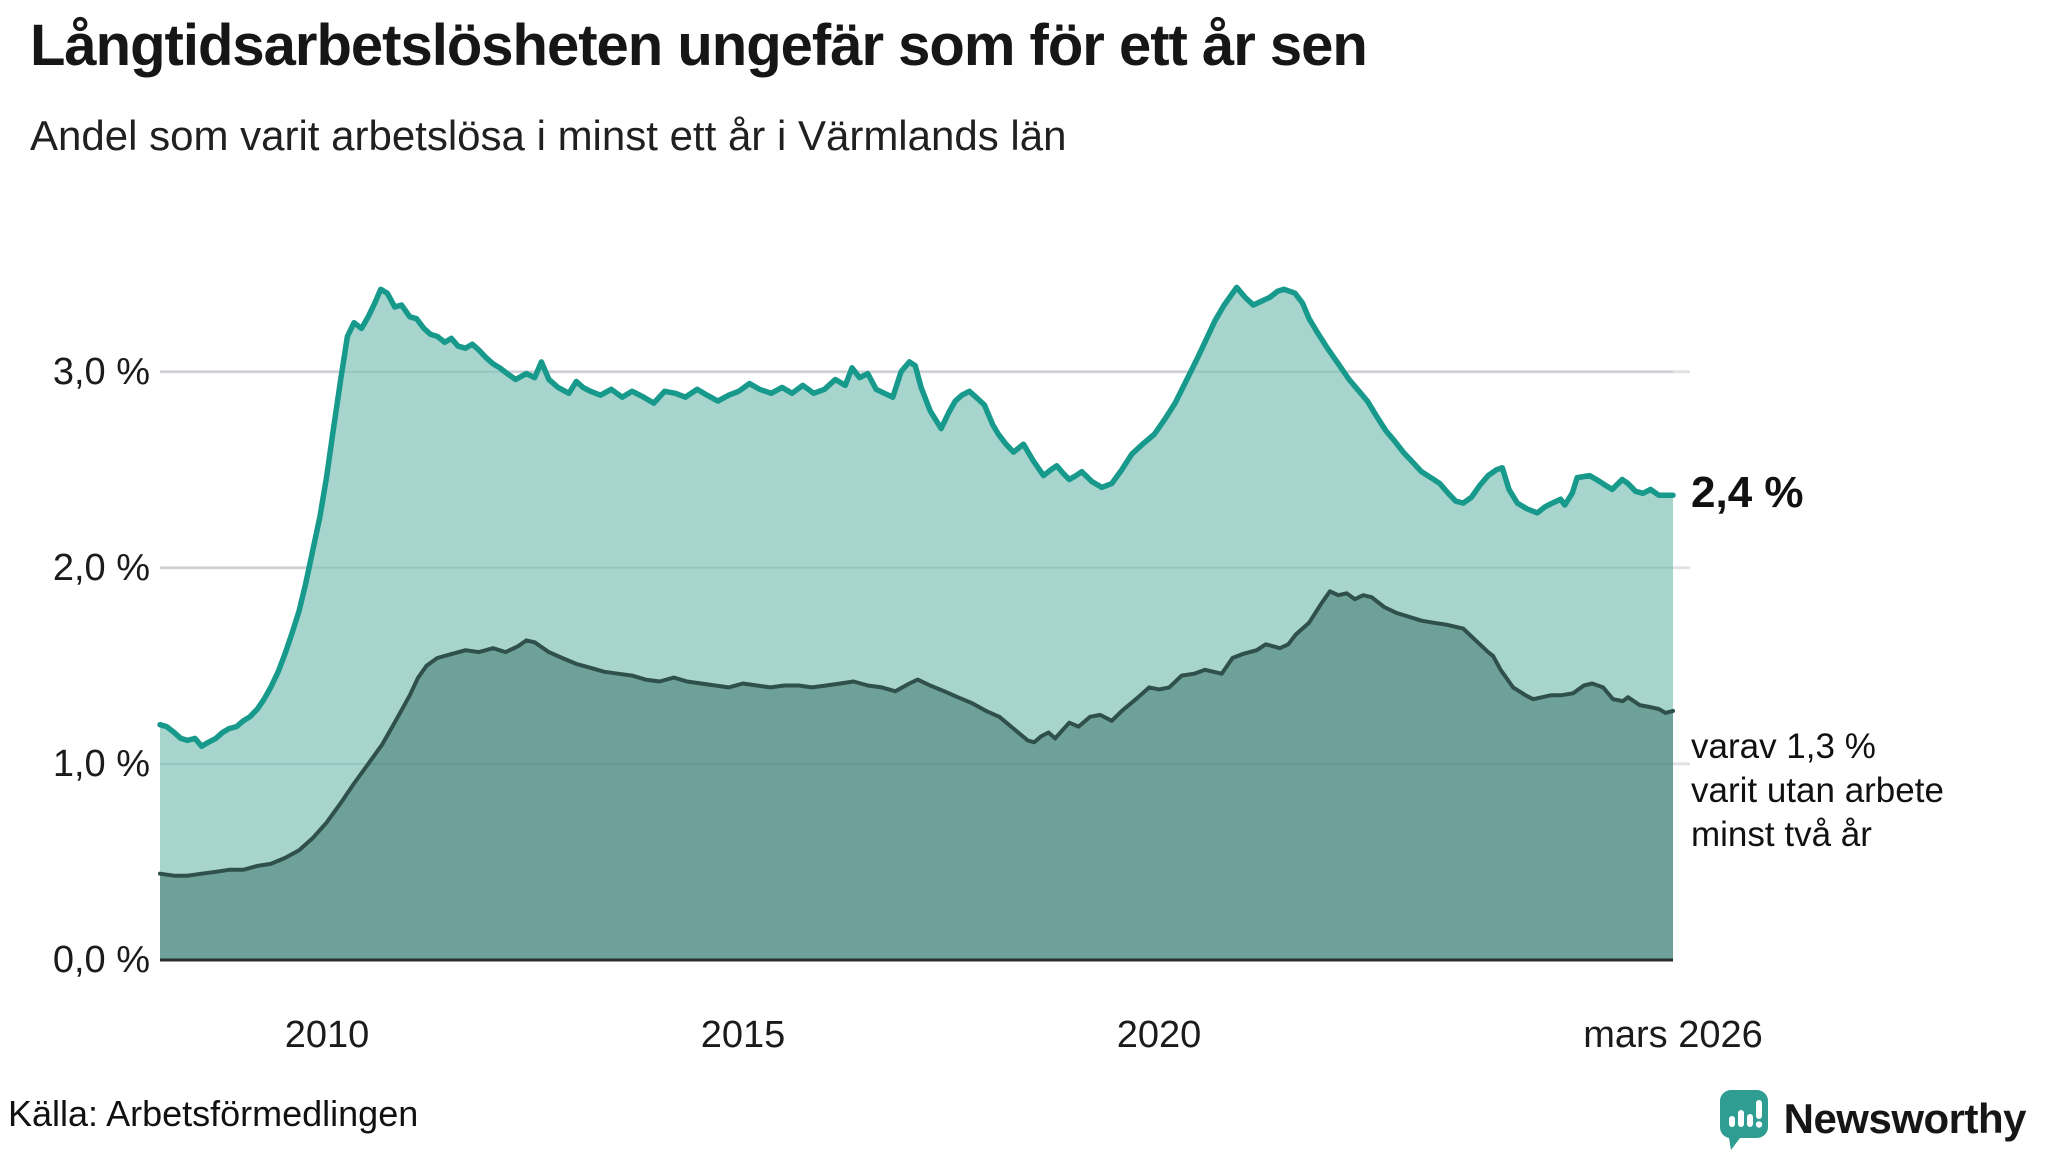 This screenshot has width=2048, height=1152. I want to click on newsworthy-logo-text: Newsworthy, so click(1905, 1118).